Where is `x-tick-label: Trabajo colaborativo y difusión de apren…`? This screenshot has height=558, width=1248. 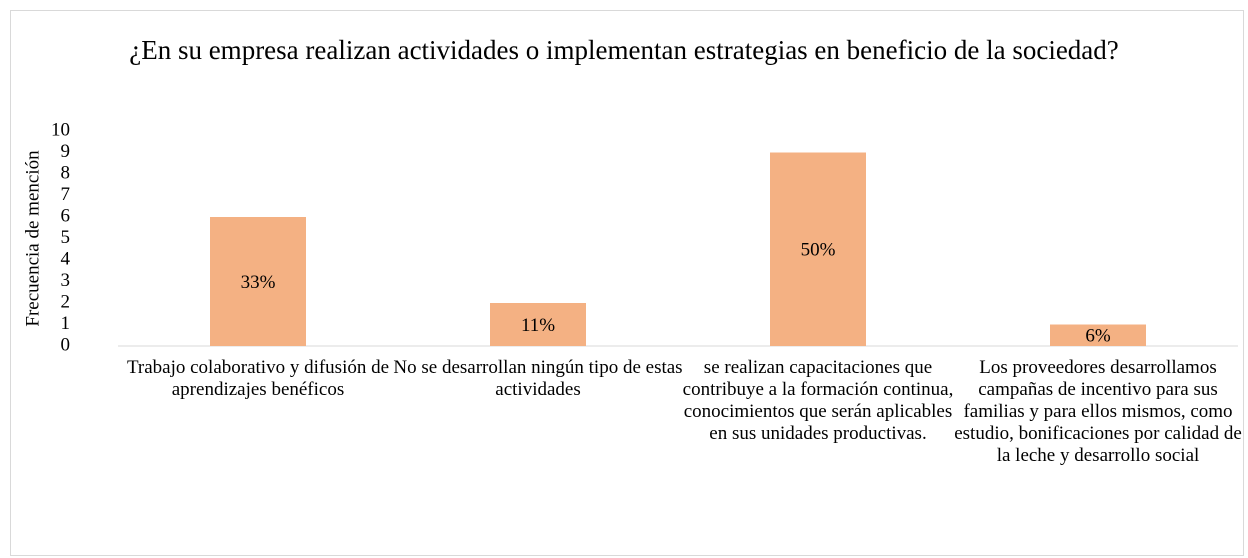 x-tick-label: Trabajo colaborativo y difusión de apren… is located at coordinates (258, 378).